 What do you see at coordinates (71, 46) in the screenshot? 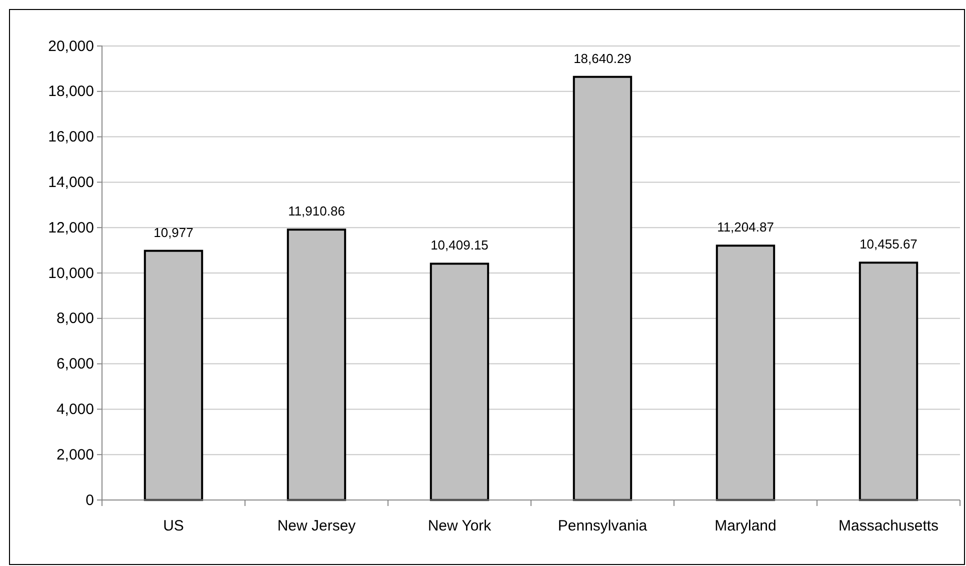
I see `y-tick-label: 20,000` at bounding box center [71, 46].